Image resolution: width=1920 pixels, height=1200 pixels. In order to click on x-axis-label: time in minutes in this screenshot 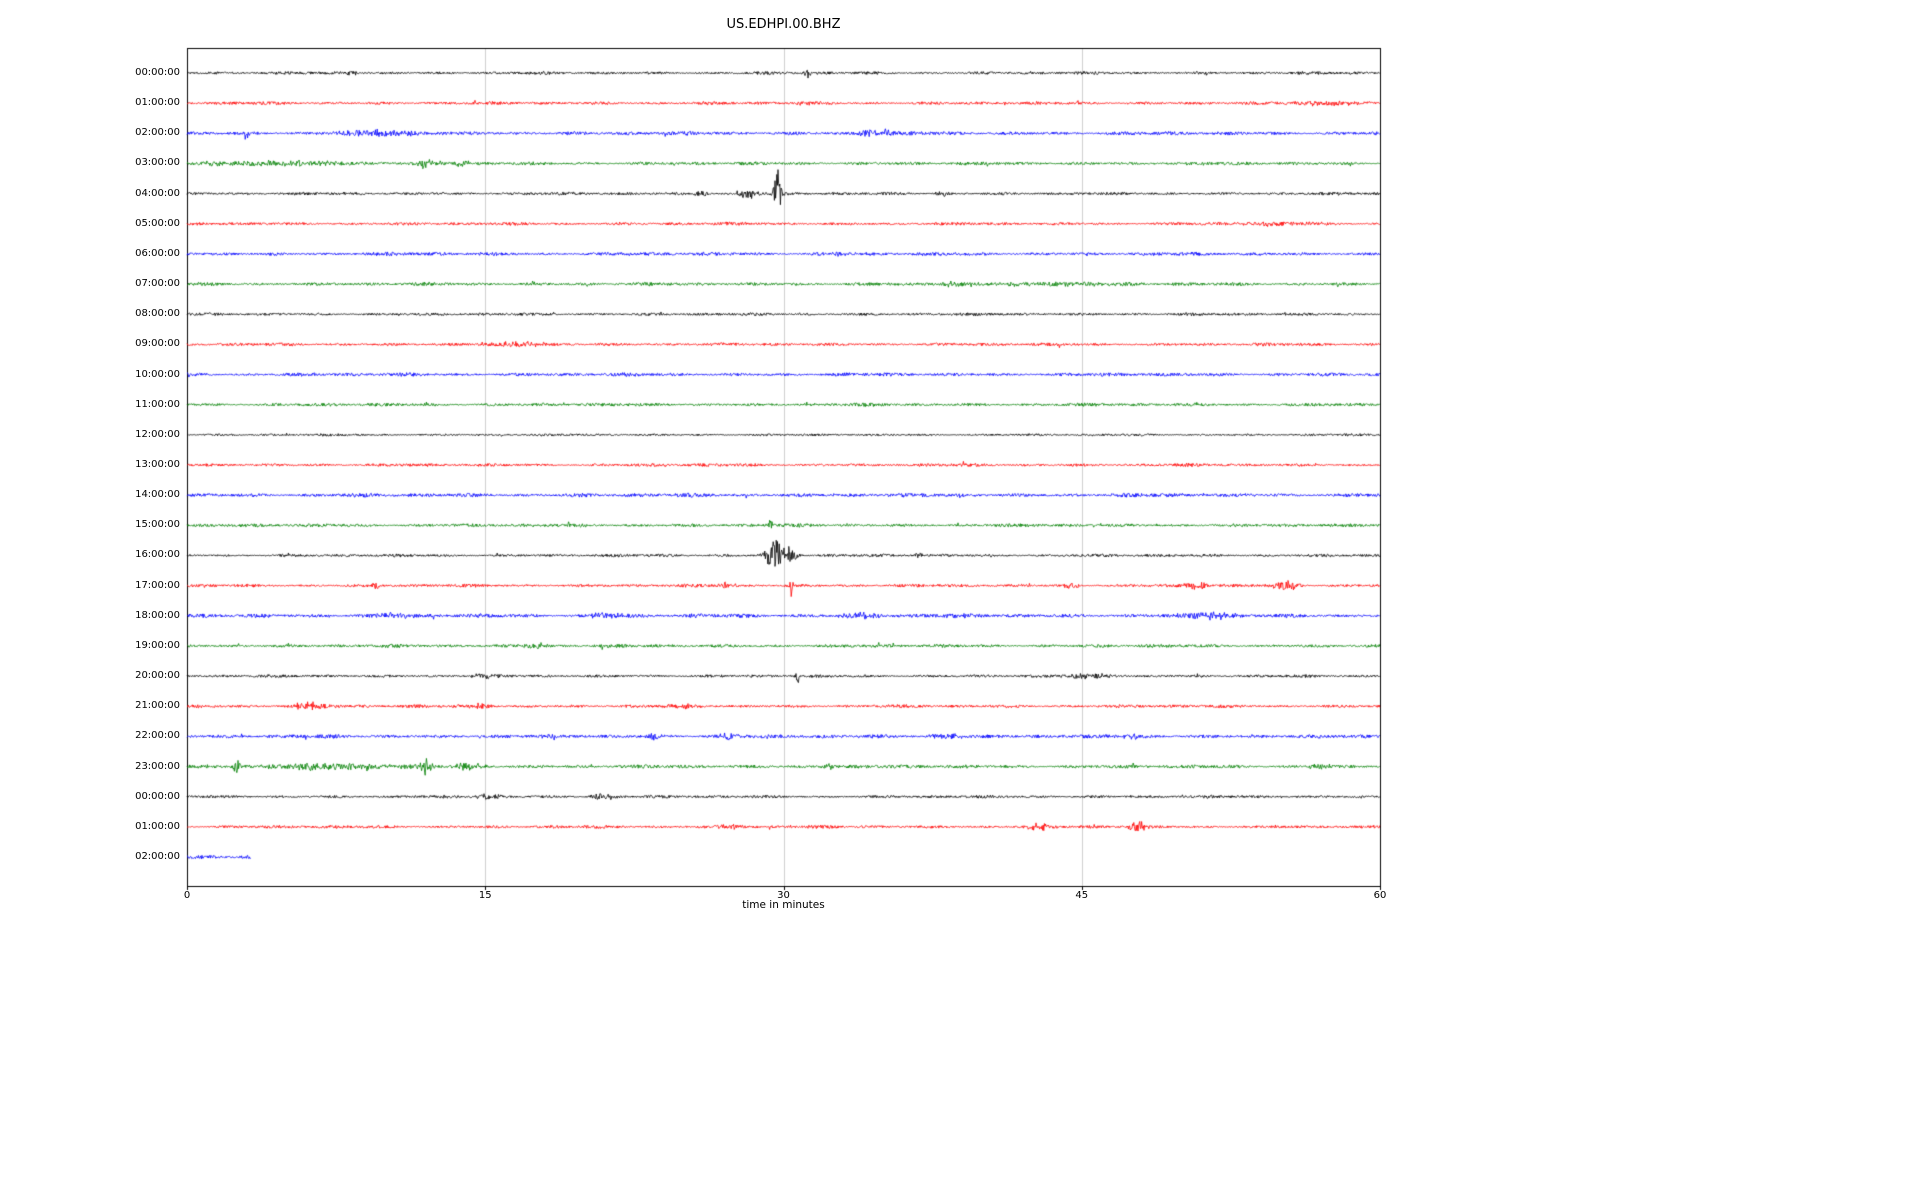, I will do `click(783, 905)`.